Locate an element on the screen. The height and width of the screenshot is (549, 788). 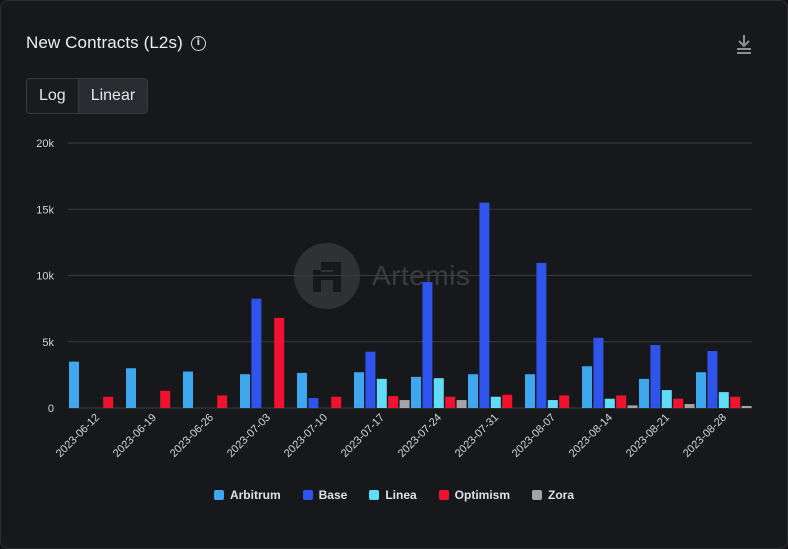
x-tick-label: 2023-07-24 is located at coordinates (420, 436).